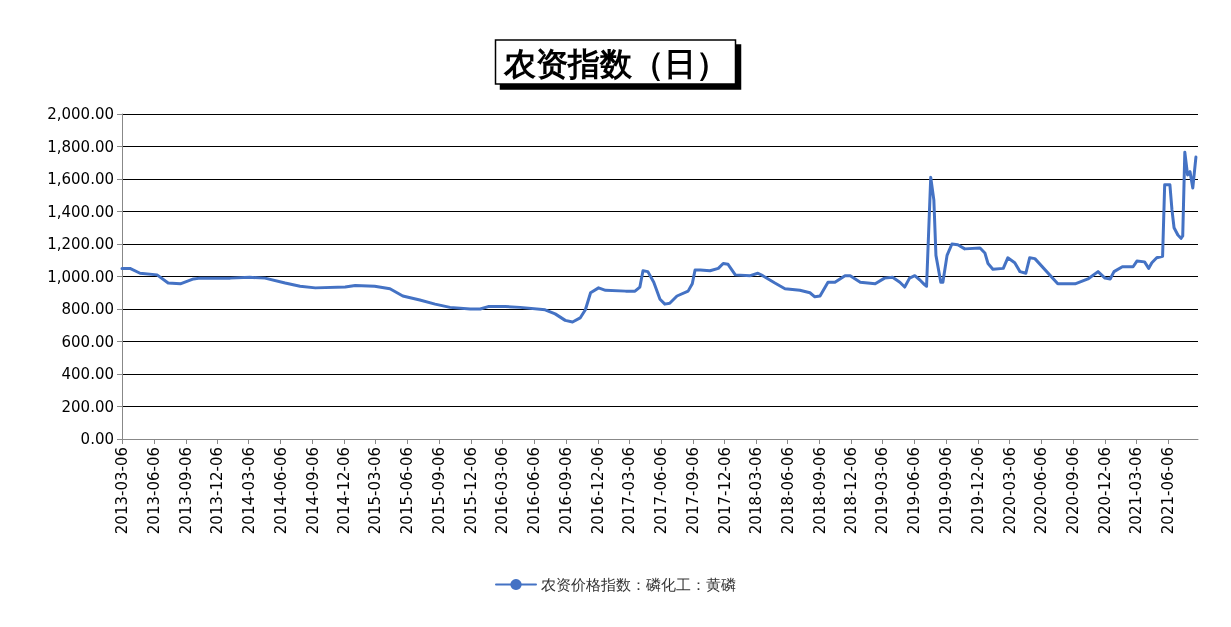 This screenshot has width=1231, height=627. What do you see at coordinates (217, 491) in the screenshot?
I see `x-tick-label: 2013-12-06` at bounding box center [217, 491].